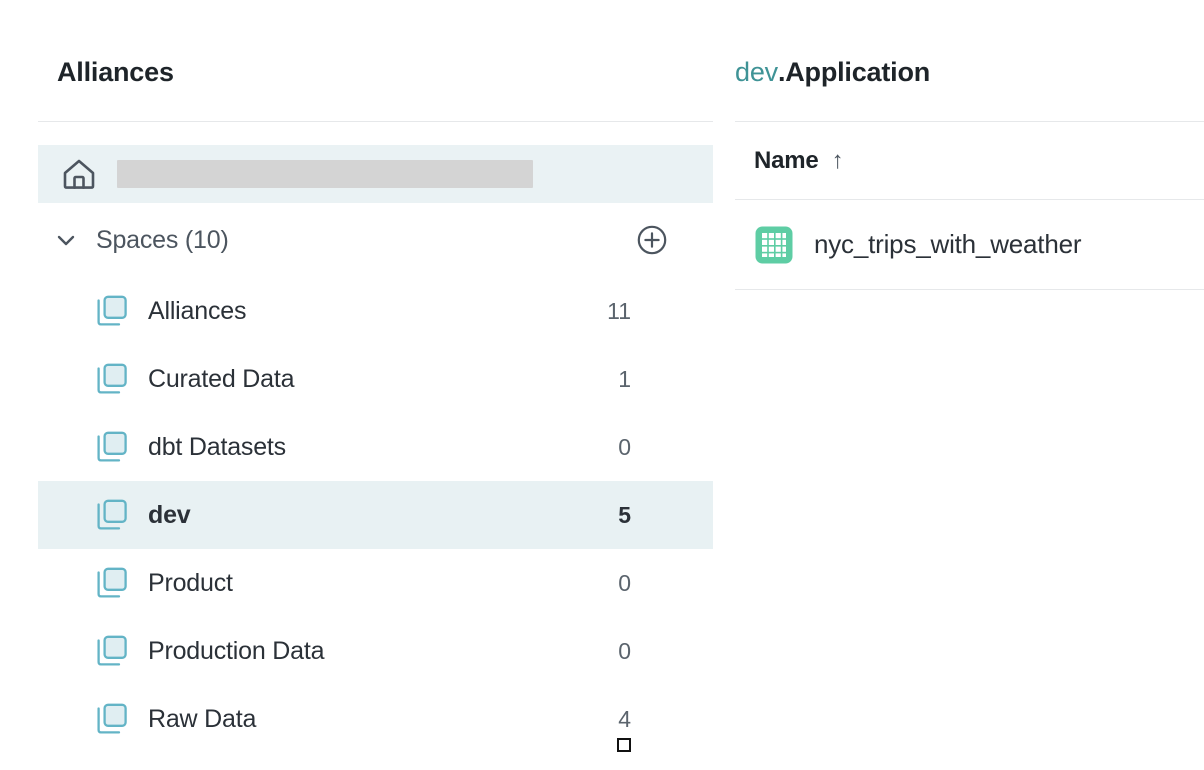  I want to click on search-bar, so click(375, 174).